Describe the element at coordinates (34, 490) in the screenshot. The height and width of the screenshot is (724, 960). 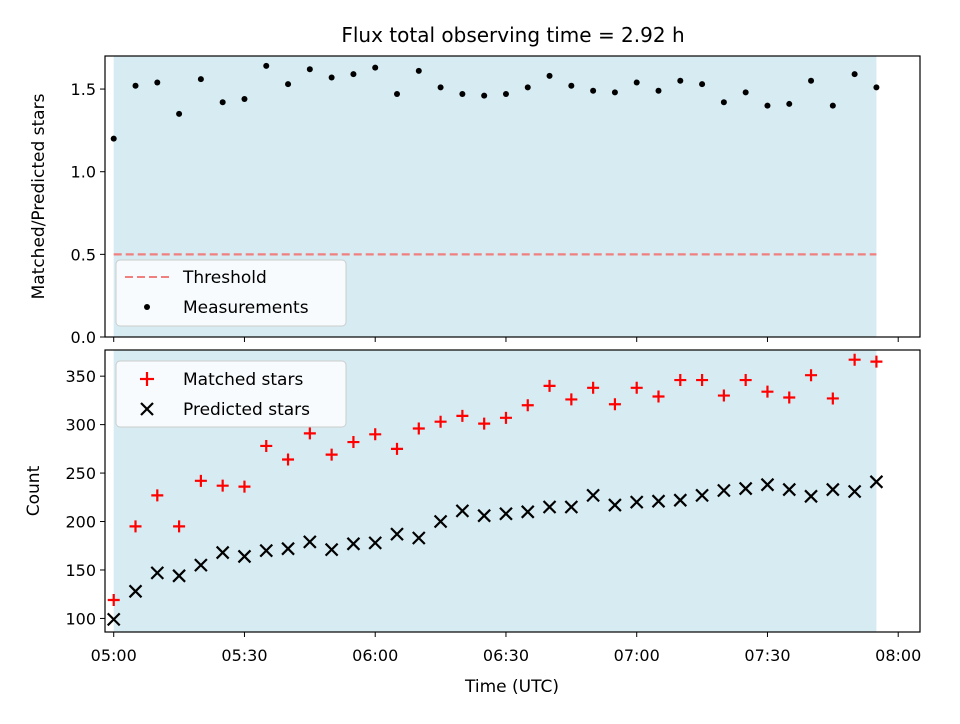
I see `bottom-ylabel: Count` at that location.